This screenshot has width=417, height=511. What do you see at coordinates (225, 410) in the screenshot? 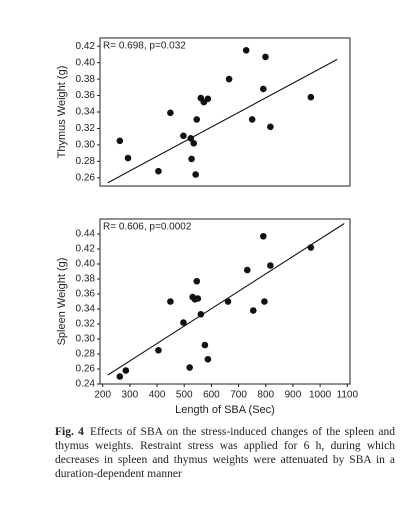
I see `x-axis-label: Length of SBA (Sec)` at bounding box center [225, 410].